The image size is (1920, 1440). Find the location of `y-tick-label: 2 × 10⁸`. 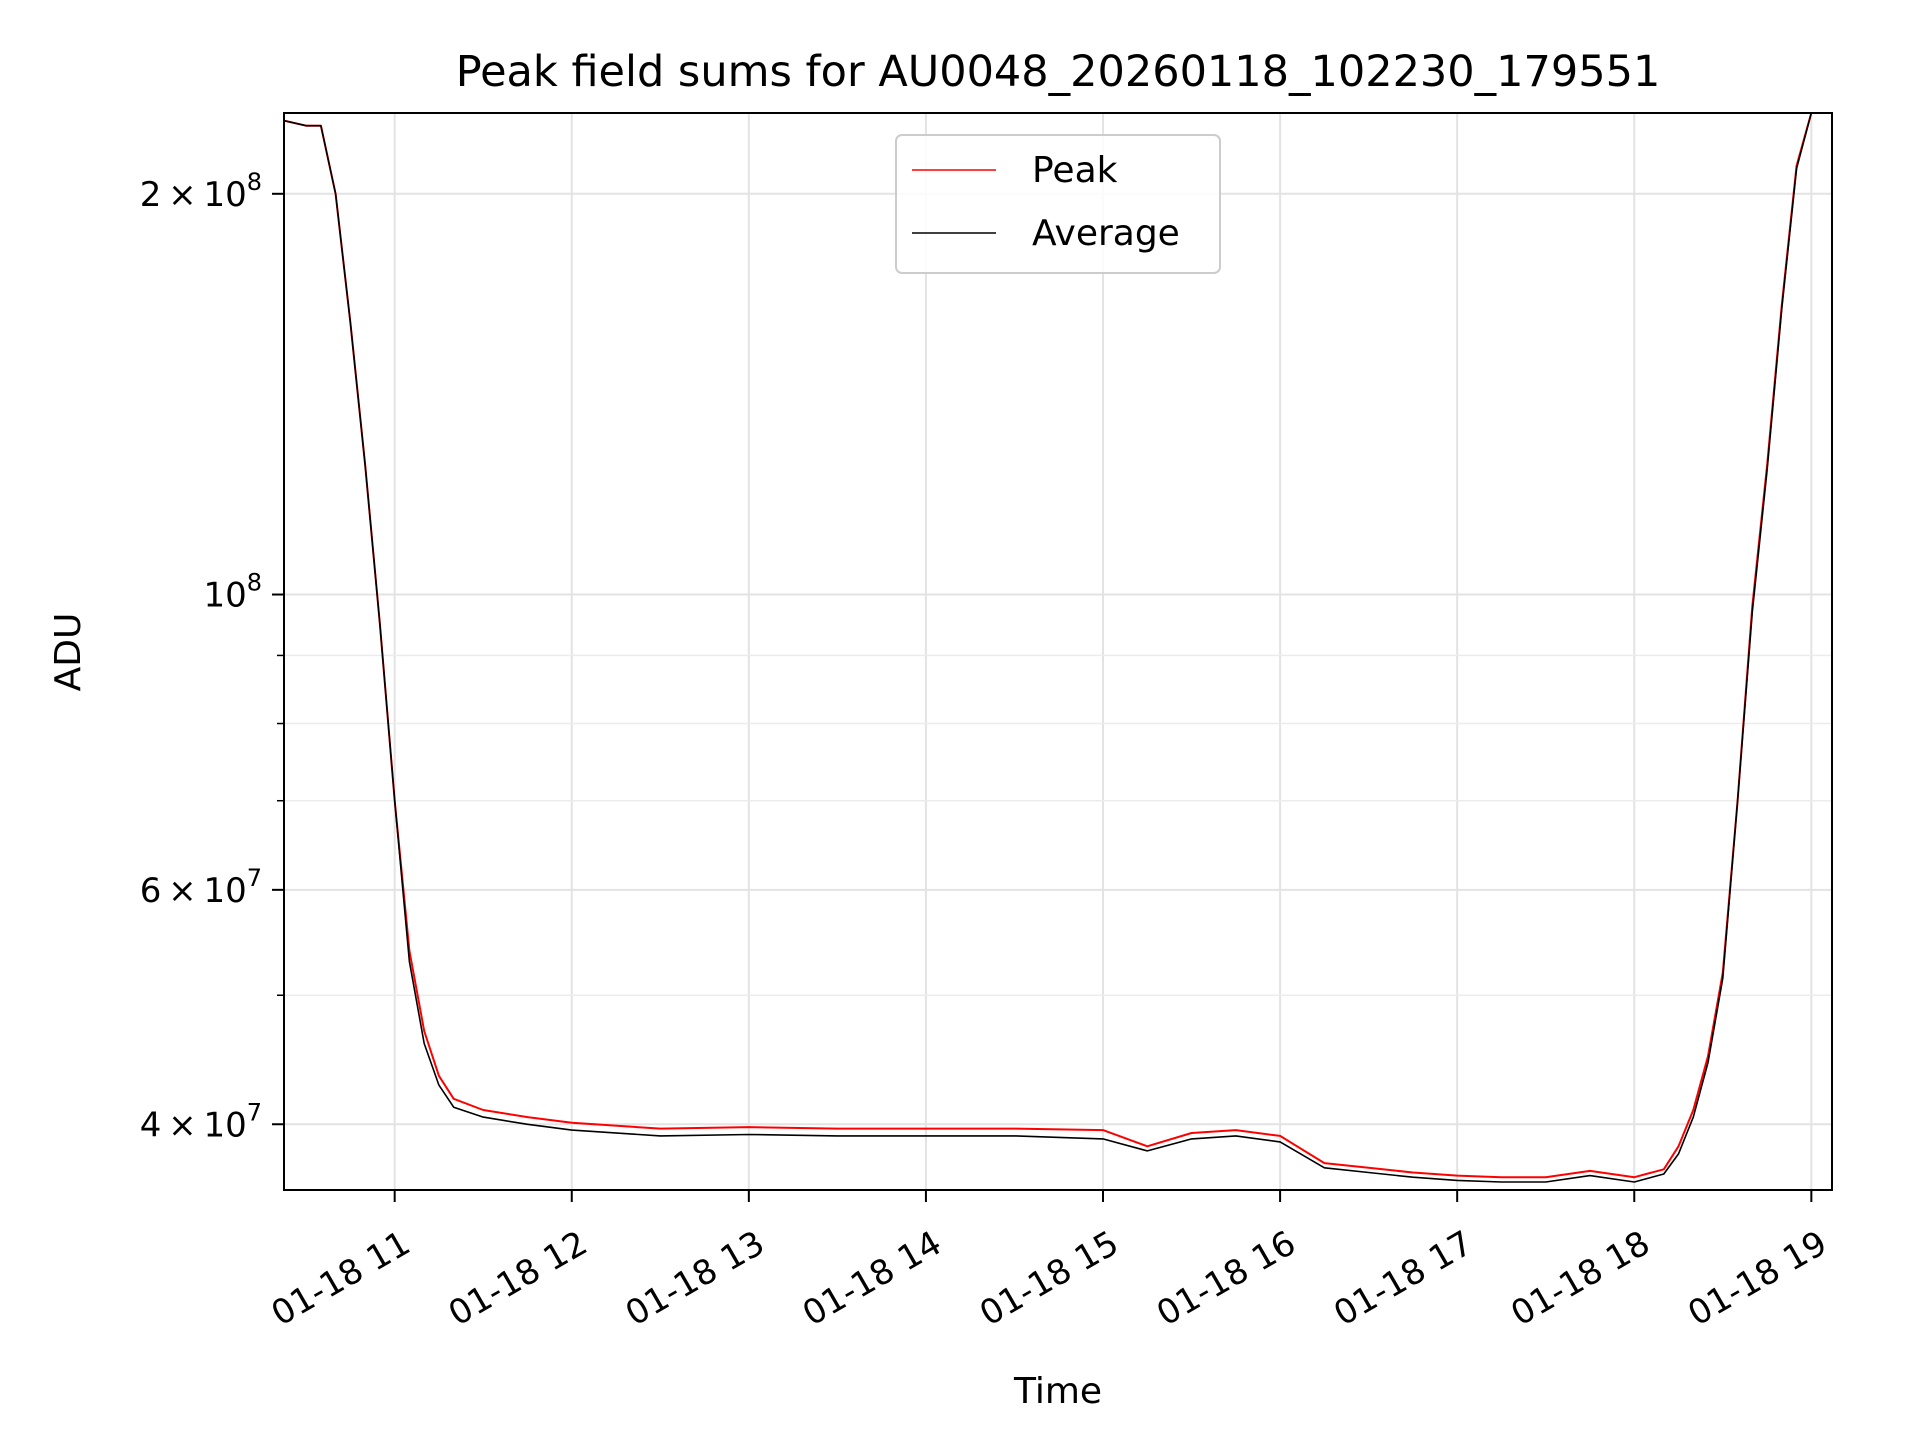

y-tick-label: 2 × 10⁸ is located at coordinates (201, 191).